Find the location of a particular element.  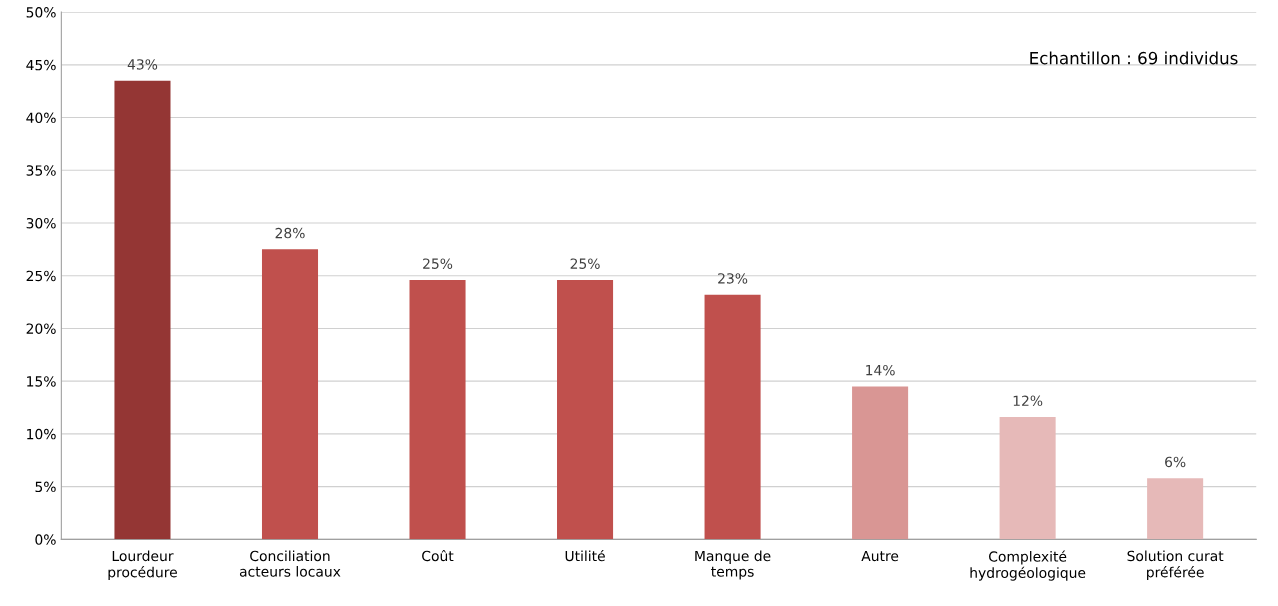

x-tick-label: Lourdeur procédure is located at coordinates (142, 565).